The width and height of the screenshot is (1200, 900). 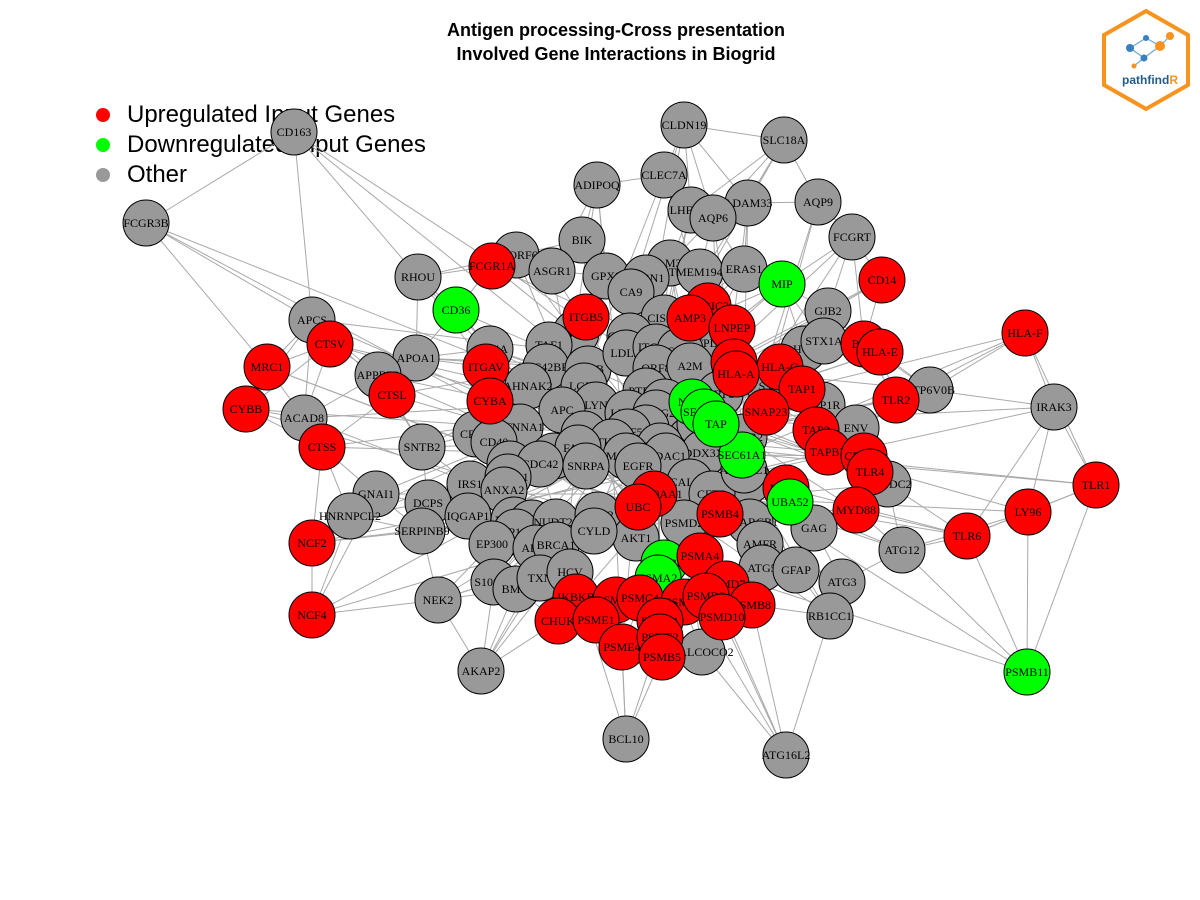 I want to click on node-label: CDC42, so click(x=540, y=464).